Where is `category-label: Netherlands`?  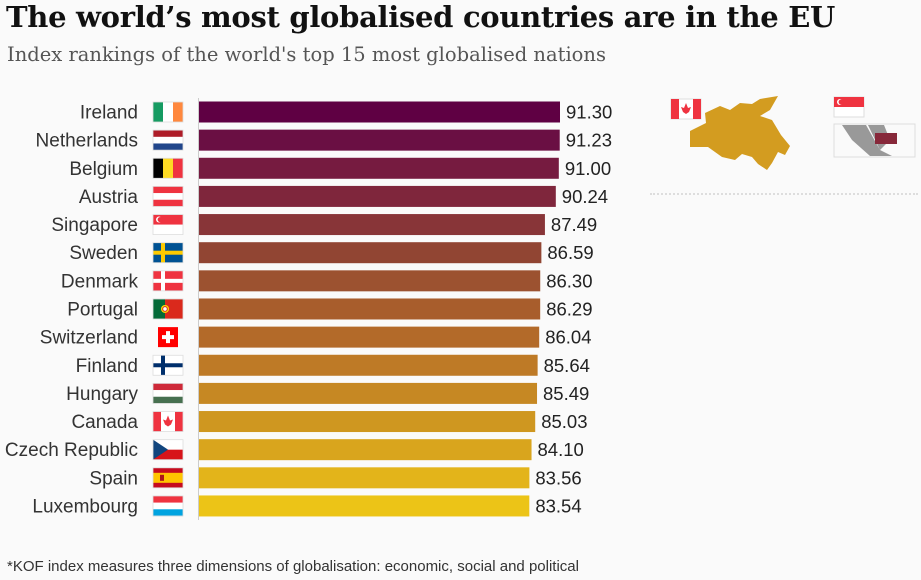 category-label: Netherlands is located at coordinates (87, 141).